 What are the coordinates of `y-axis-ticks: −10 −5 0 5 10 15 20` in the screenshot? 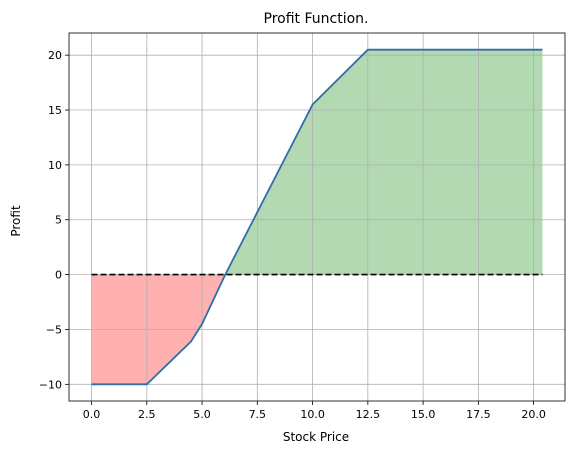 It's located at (54, 220).